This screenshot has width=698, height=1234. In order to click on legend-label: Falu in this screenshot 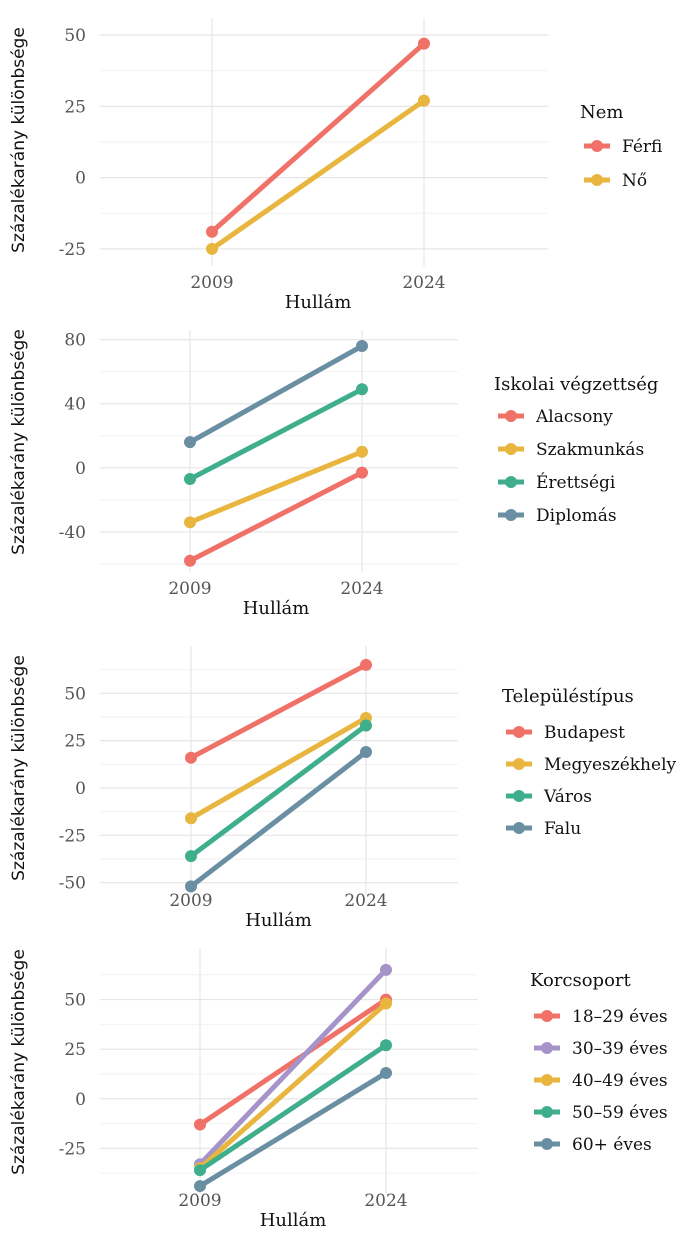, I will do `click(562, 829)`.